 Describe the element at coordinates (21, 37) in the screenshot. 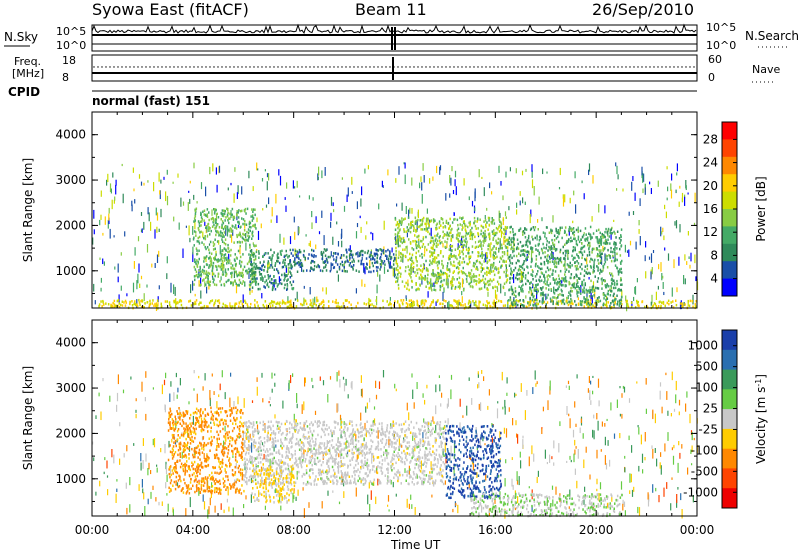

I see `nsky-label: N.Sky` at that location.